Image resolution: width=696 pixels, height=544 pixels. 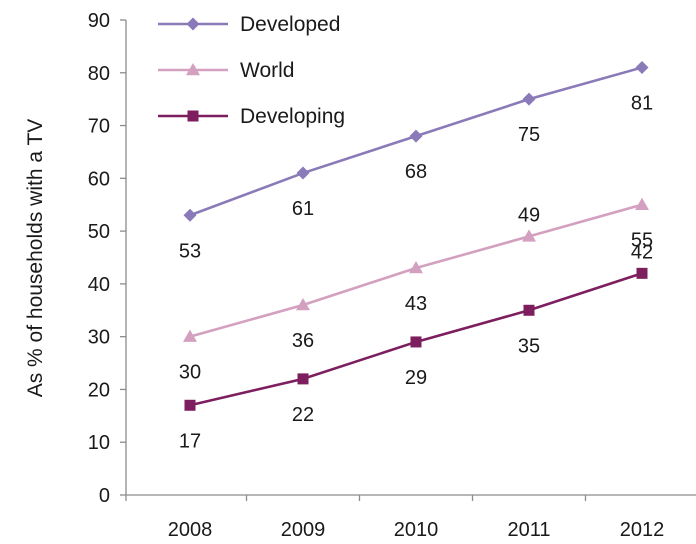 I want to click on y-tick-label: 40, so click(x=99, y=285).